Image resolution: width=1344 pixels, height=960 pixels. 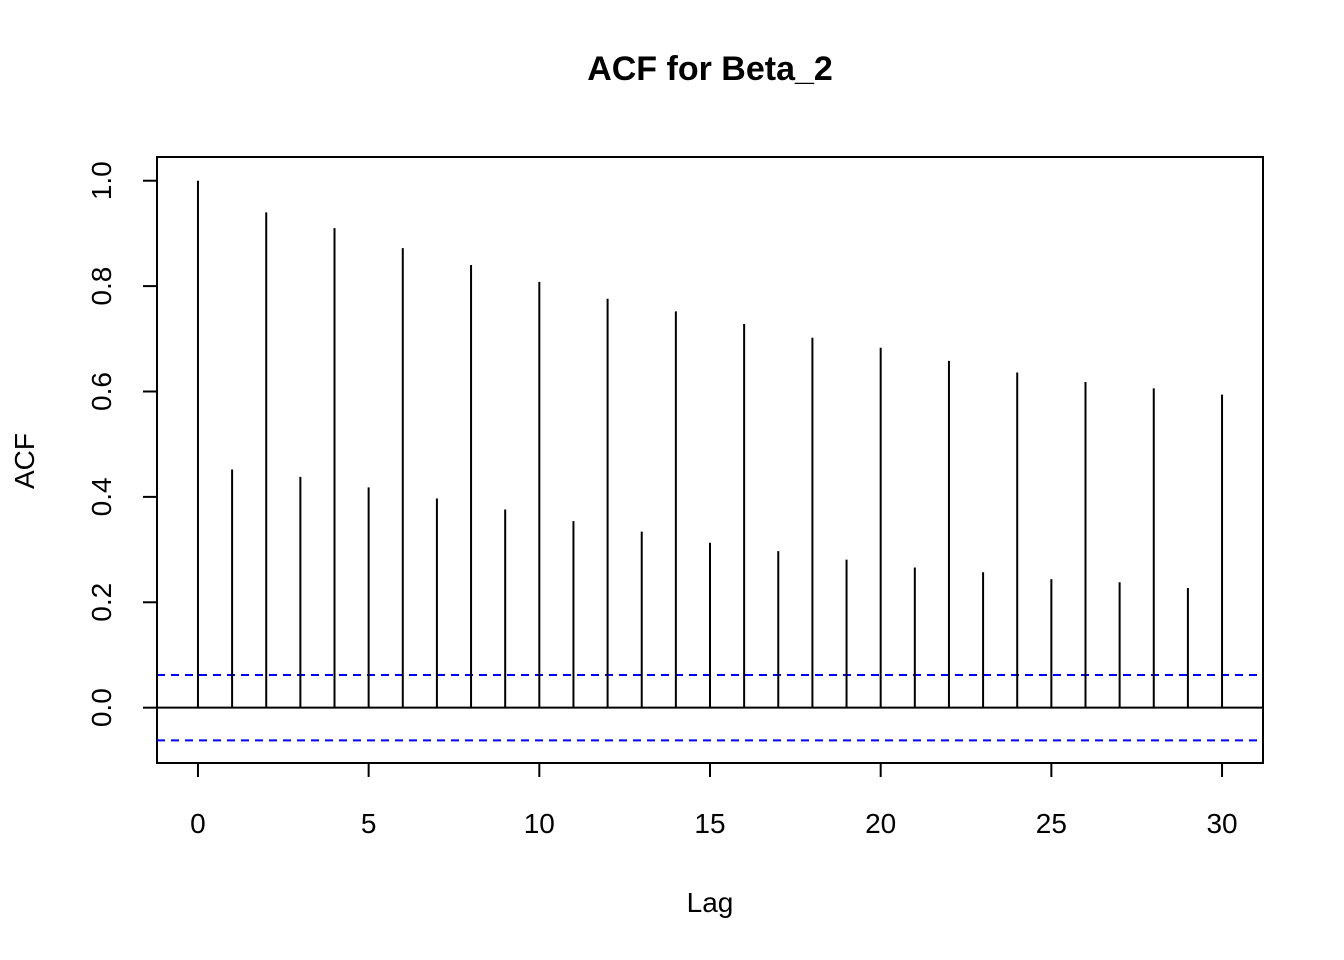 What do you see at coordinates (369, 823) in the screenshot?
I see `x-tick-label: 5` at bounding box center [369, 823].